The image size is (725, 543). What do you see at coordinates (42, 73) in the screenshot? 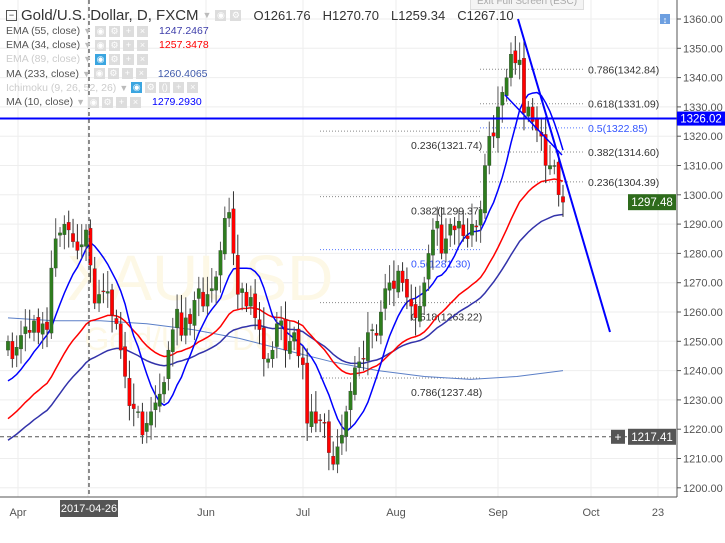
I see `indicator-label: MA (233, close)` at bounding box center [42, 73].